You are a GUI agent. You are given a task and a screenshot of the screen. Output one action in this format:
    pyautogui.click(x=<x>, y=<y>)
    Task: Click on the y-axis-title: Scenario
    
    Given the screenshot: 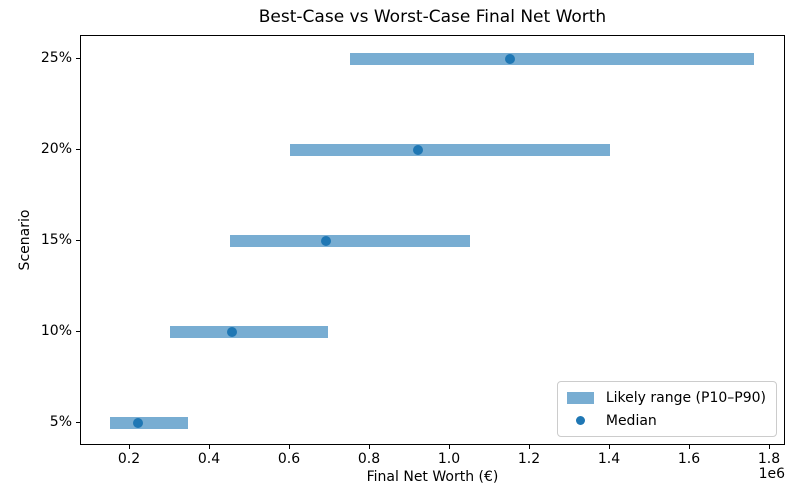 What is the action you would take?
    pyautogui.click(x=25, y=240)
    